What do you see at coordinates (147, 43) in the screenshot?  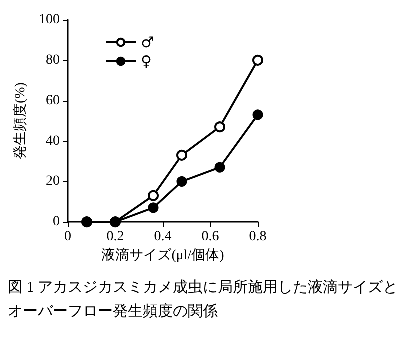 I see `legend-label: ♂` at bounding box center [147, 43].